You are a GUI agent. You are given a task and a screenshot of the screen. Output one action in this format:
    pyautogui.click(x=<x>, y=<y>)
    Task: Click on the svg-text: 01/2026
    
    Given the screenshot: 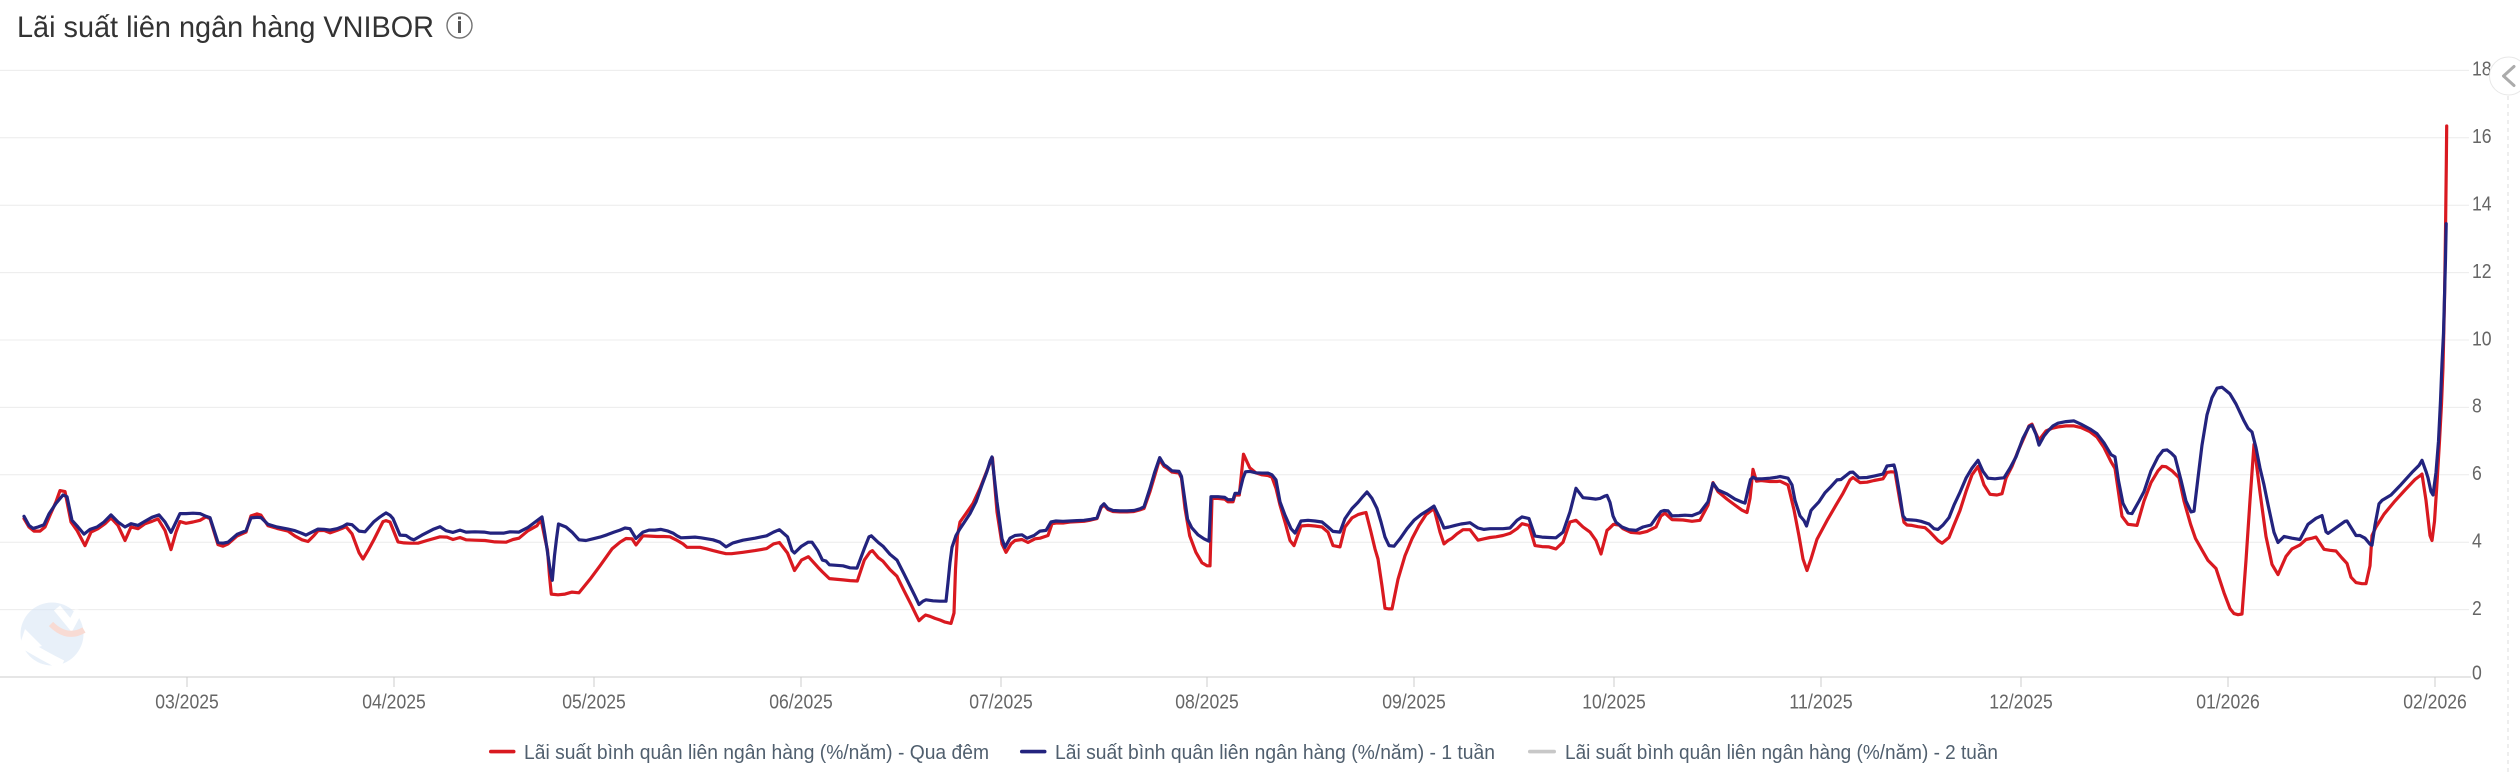 What is the action you would take?
    pyautogui.click(x=2228, y=703)
    